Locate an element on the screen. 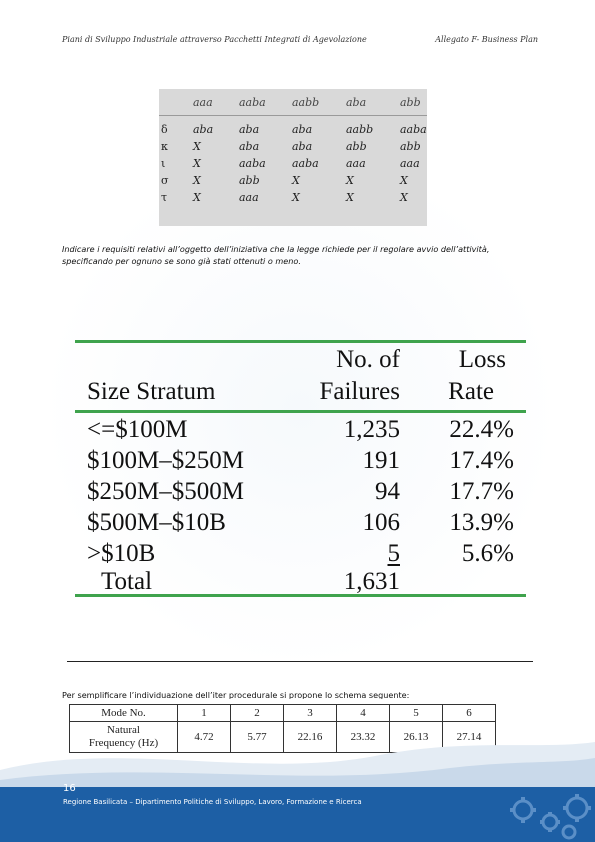  frequency-cell: 4.72 is located at coordinates (204, 737).